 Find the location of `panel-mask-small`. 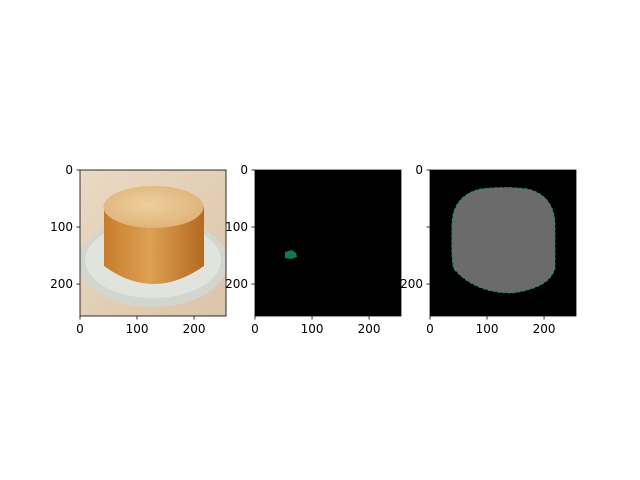

panel-mask-small is located at coordinates (328, 243).